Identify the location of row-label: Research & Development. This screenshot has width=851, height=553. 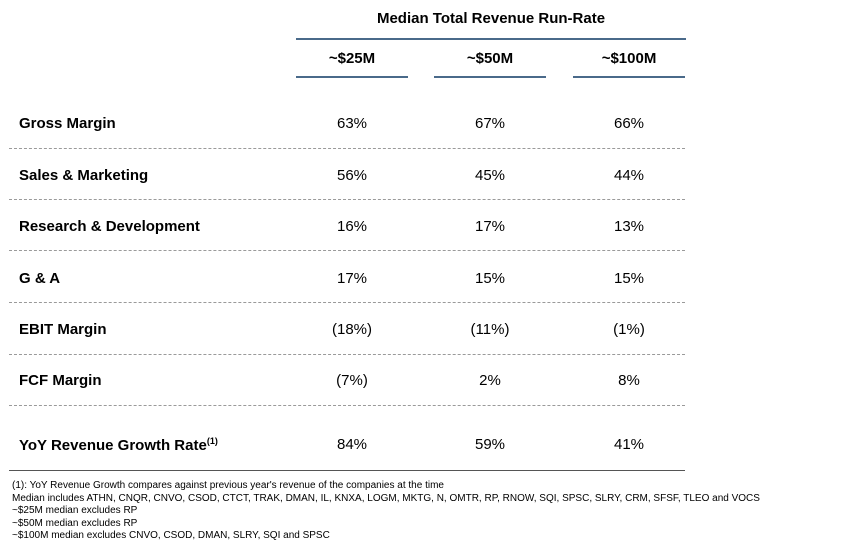
(109, 226).